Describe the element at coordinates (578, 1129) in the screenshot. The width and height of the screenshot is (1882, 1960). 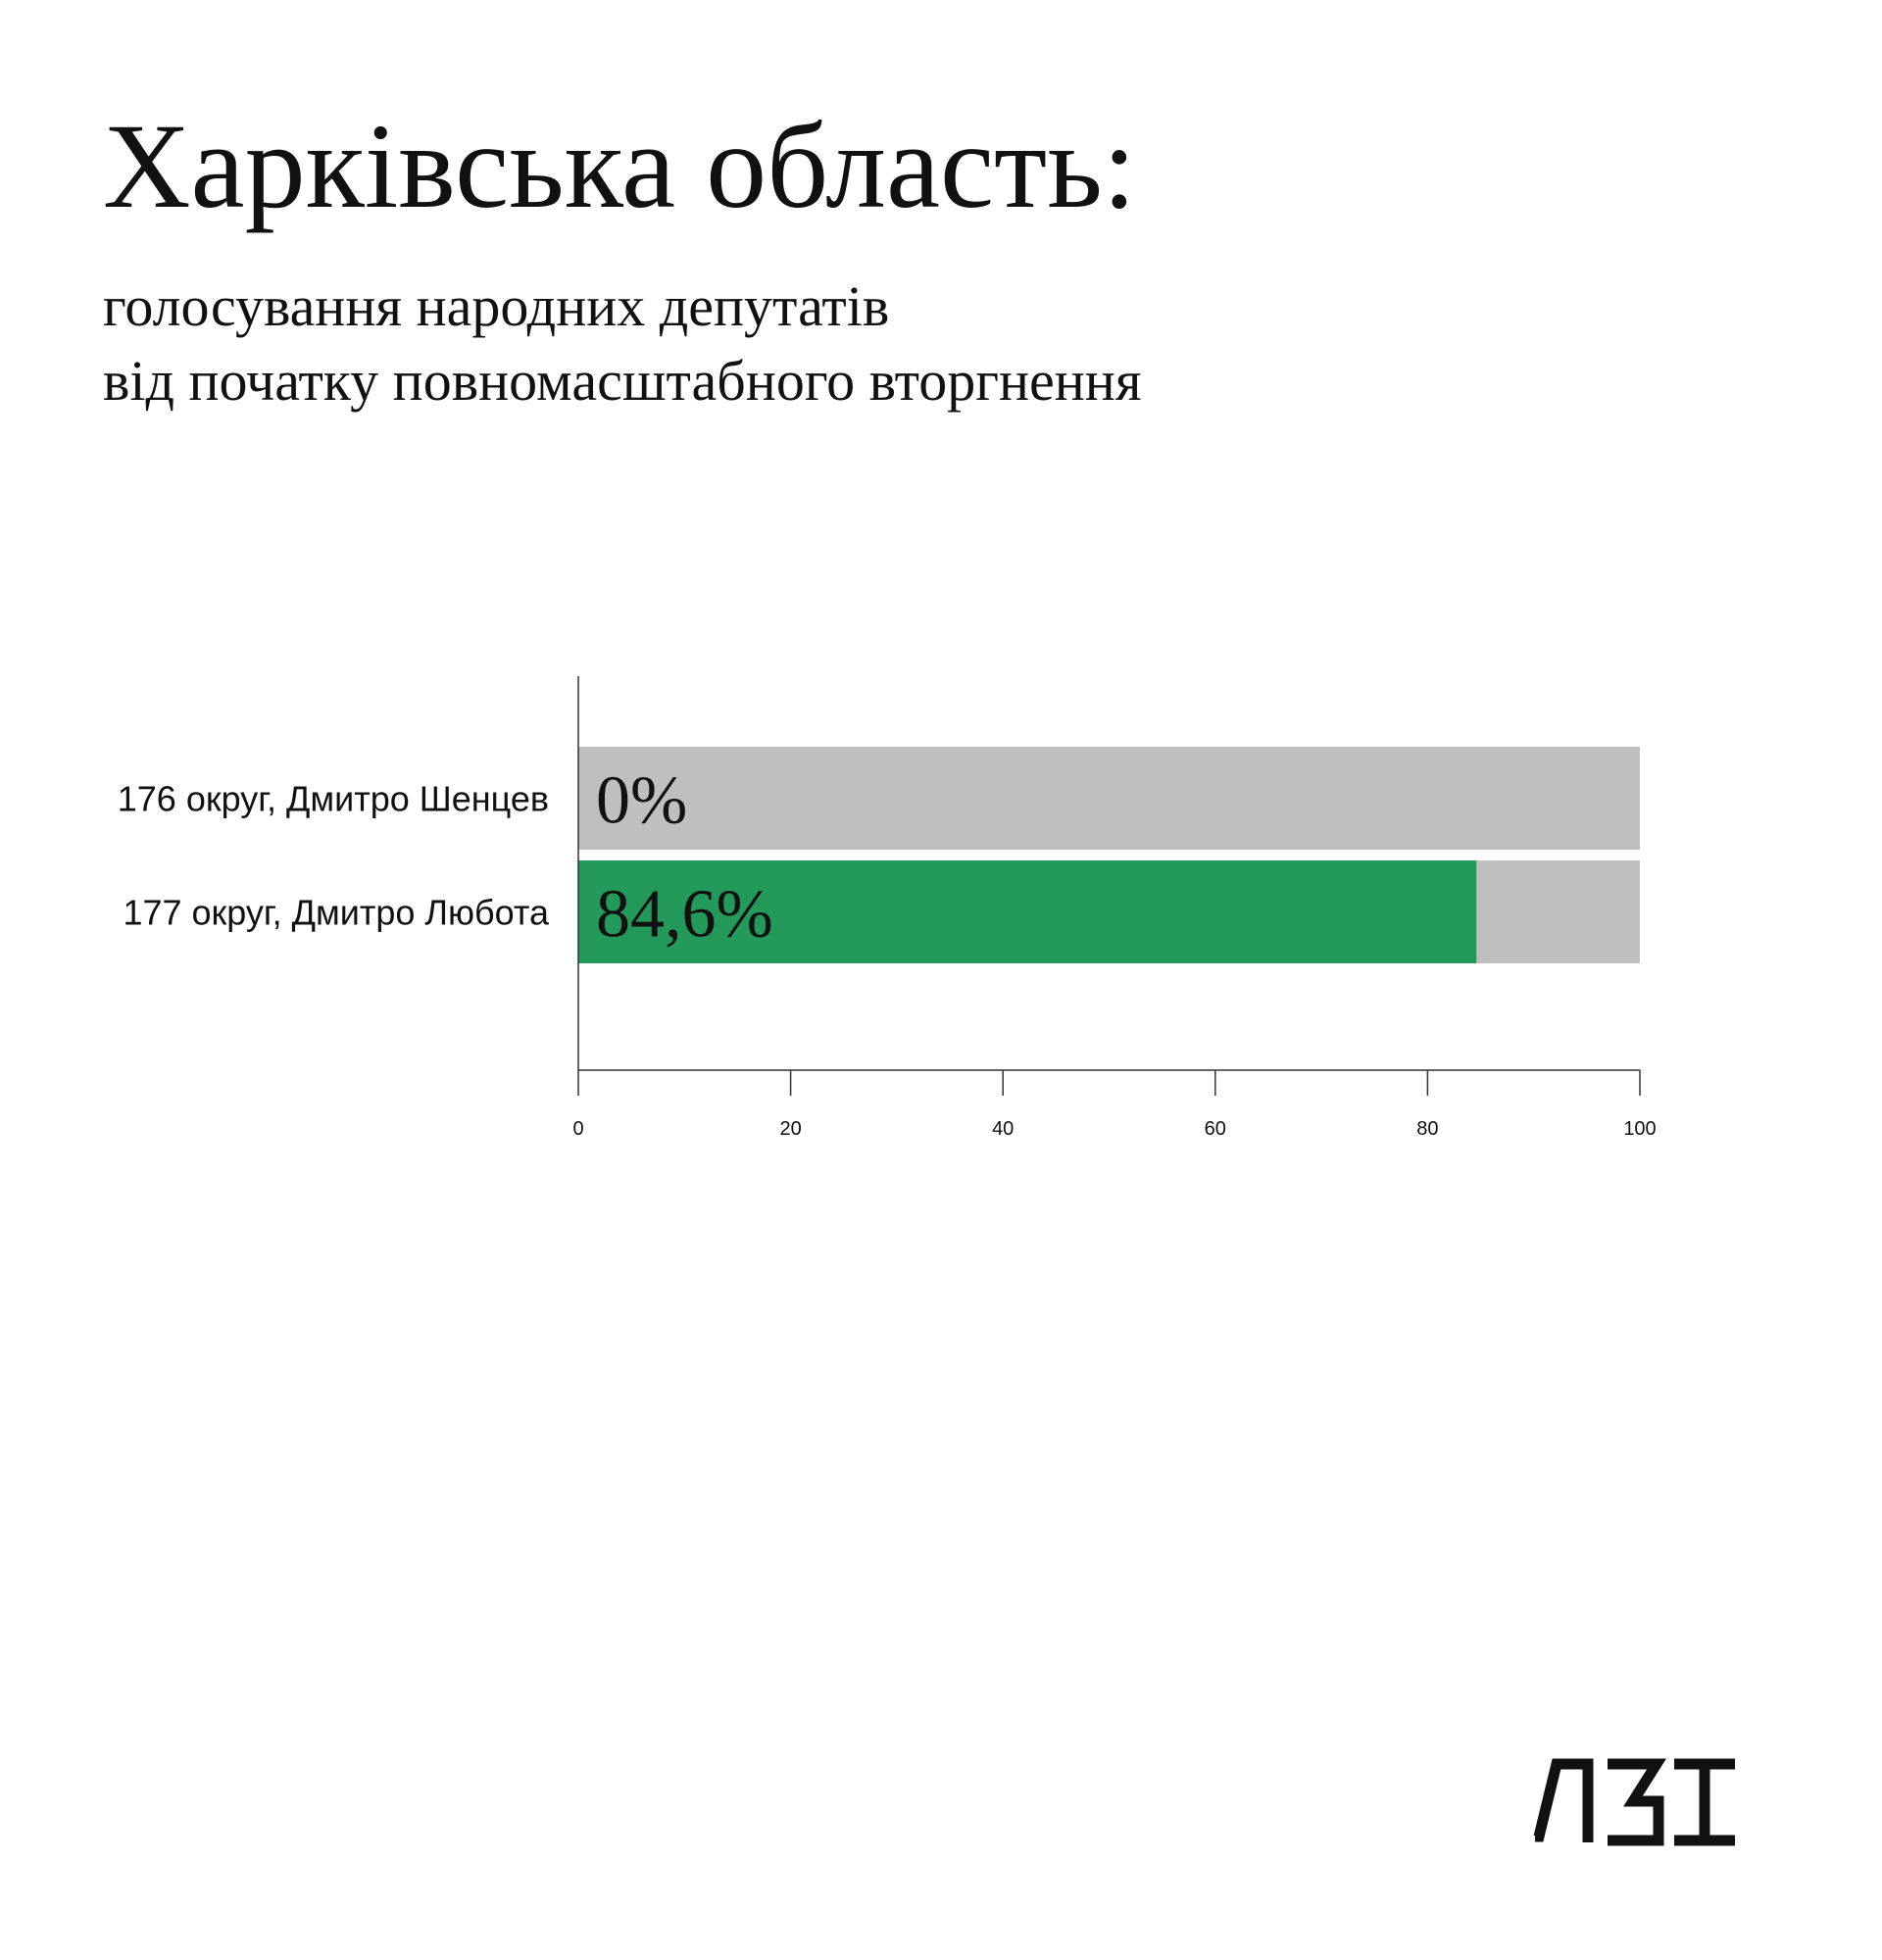
I see `x-tick-label: 0` at that location.